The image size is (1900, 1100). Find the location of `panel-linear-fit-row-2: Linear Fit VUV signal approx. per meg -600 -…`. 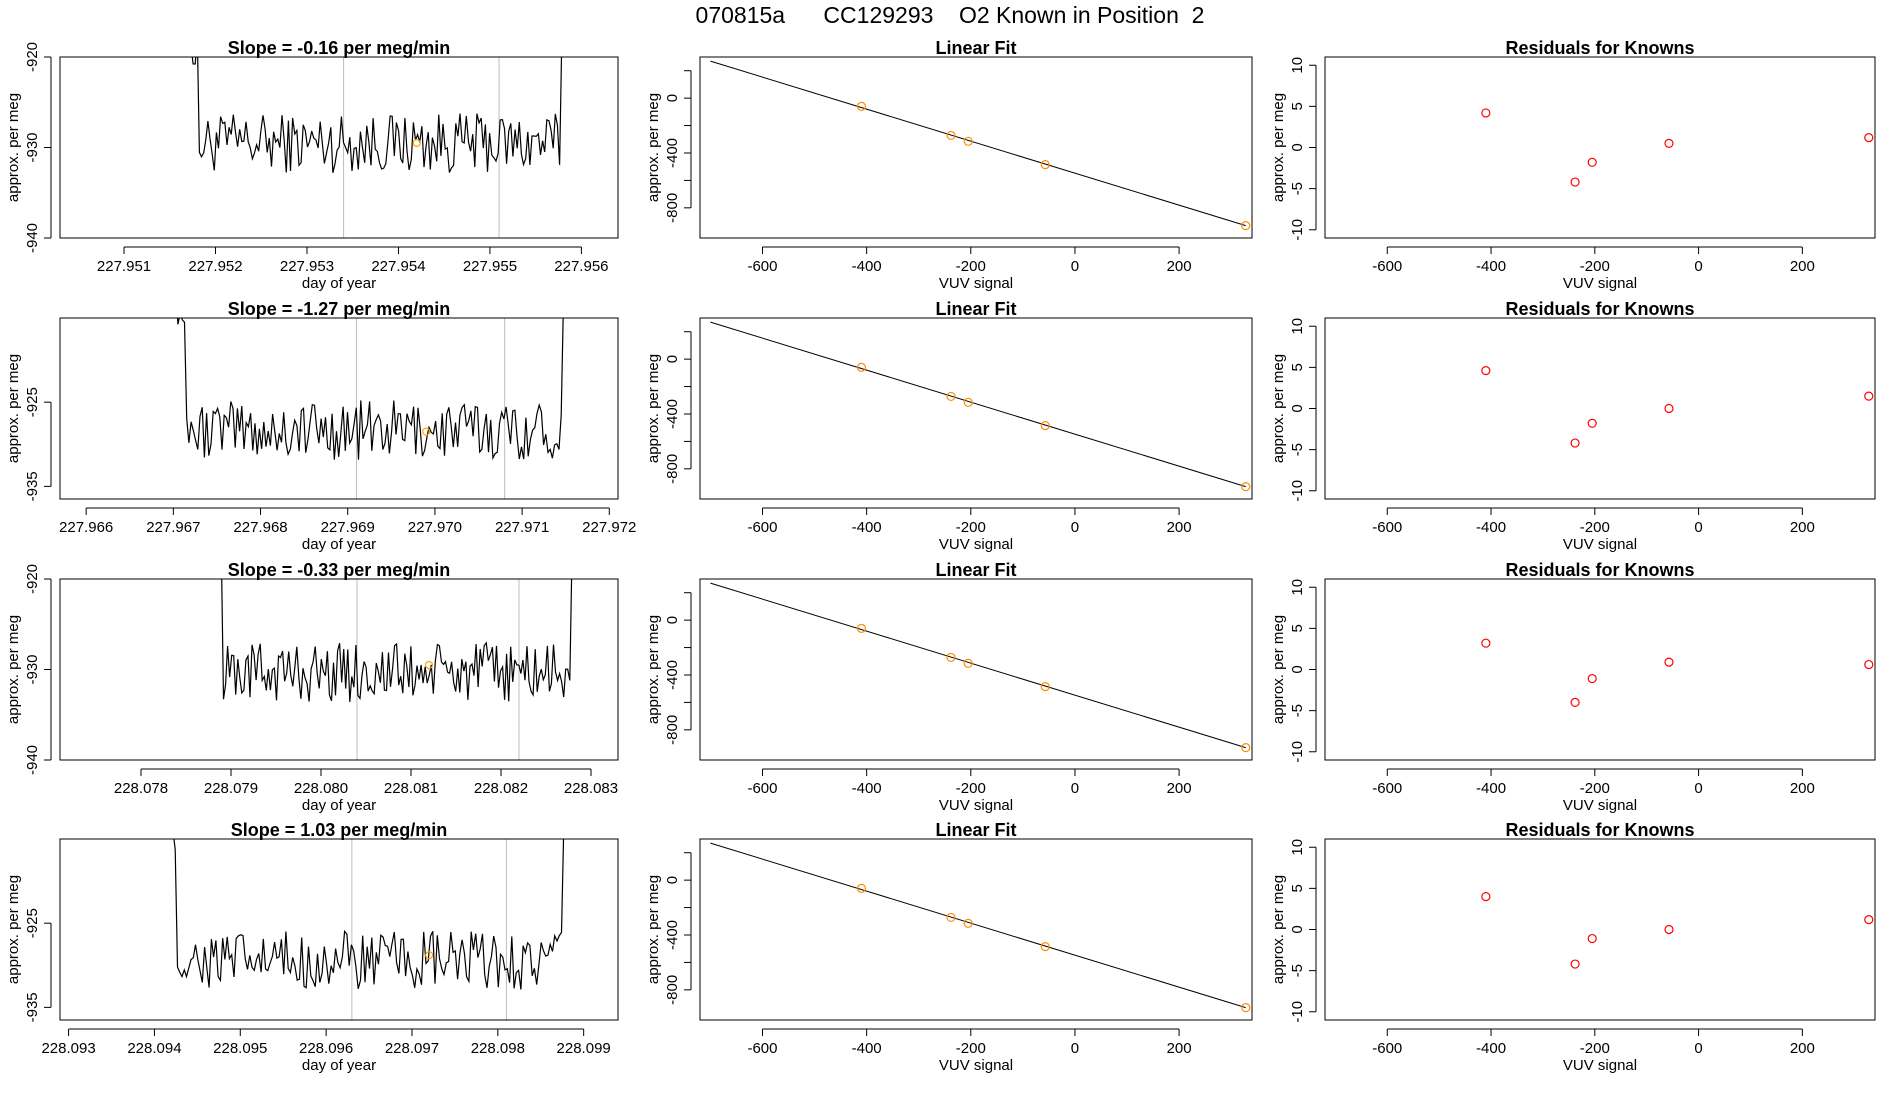

panel-linear-fit-row-2: Linear Fit VUV signal approx. per meg -600 -… is located at coordinates (949, 687).